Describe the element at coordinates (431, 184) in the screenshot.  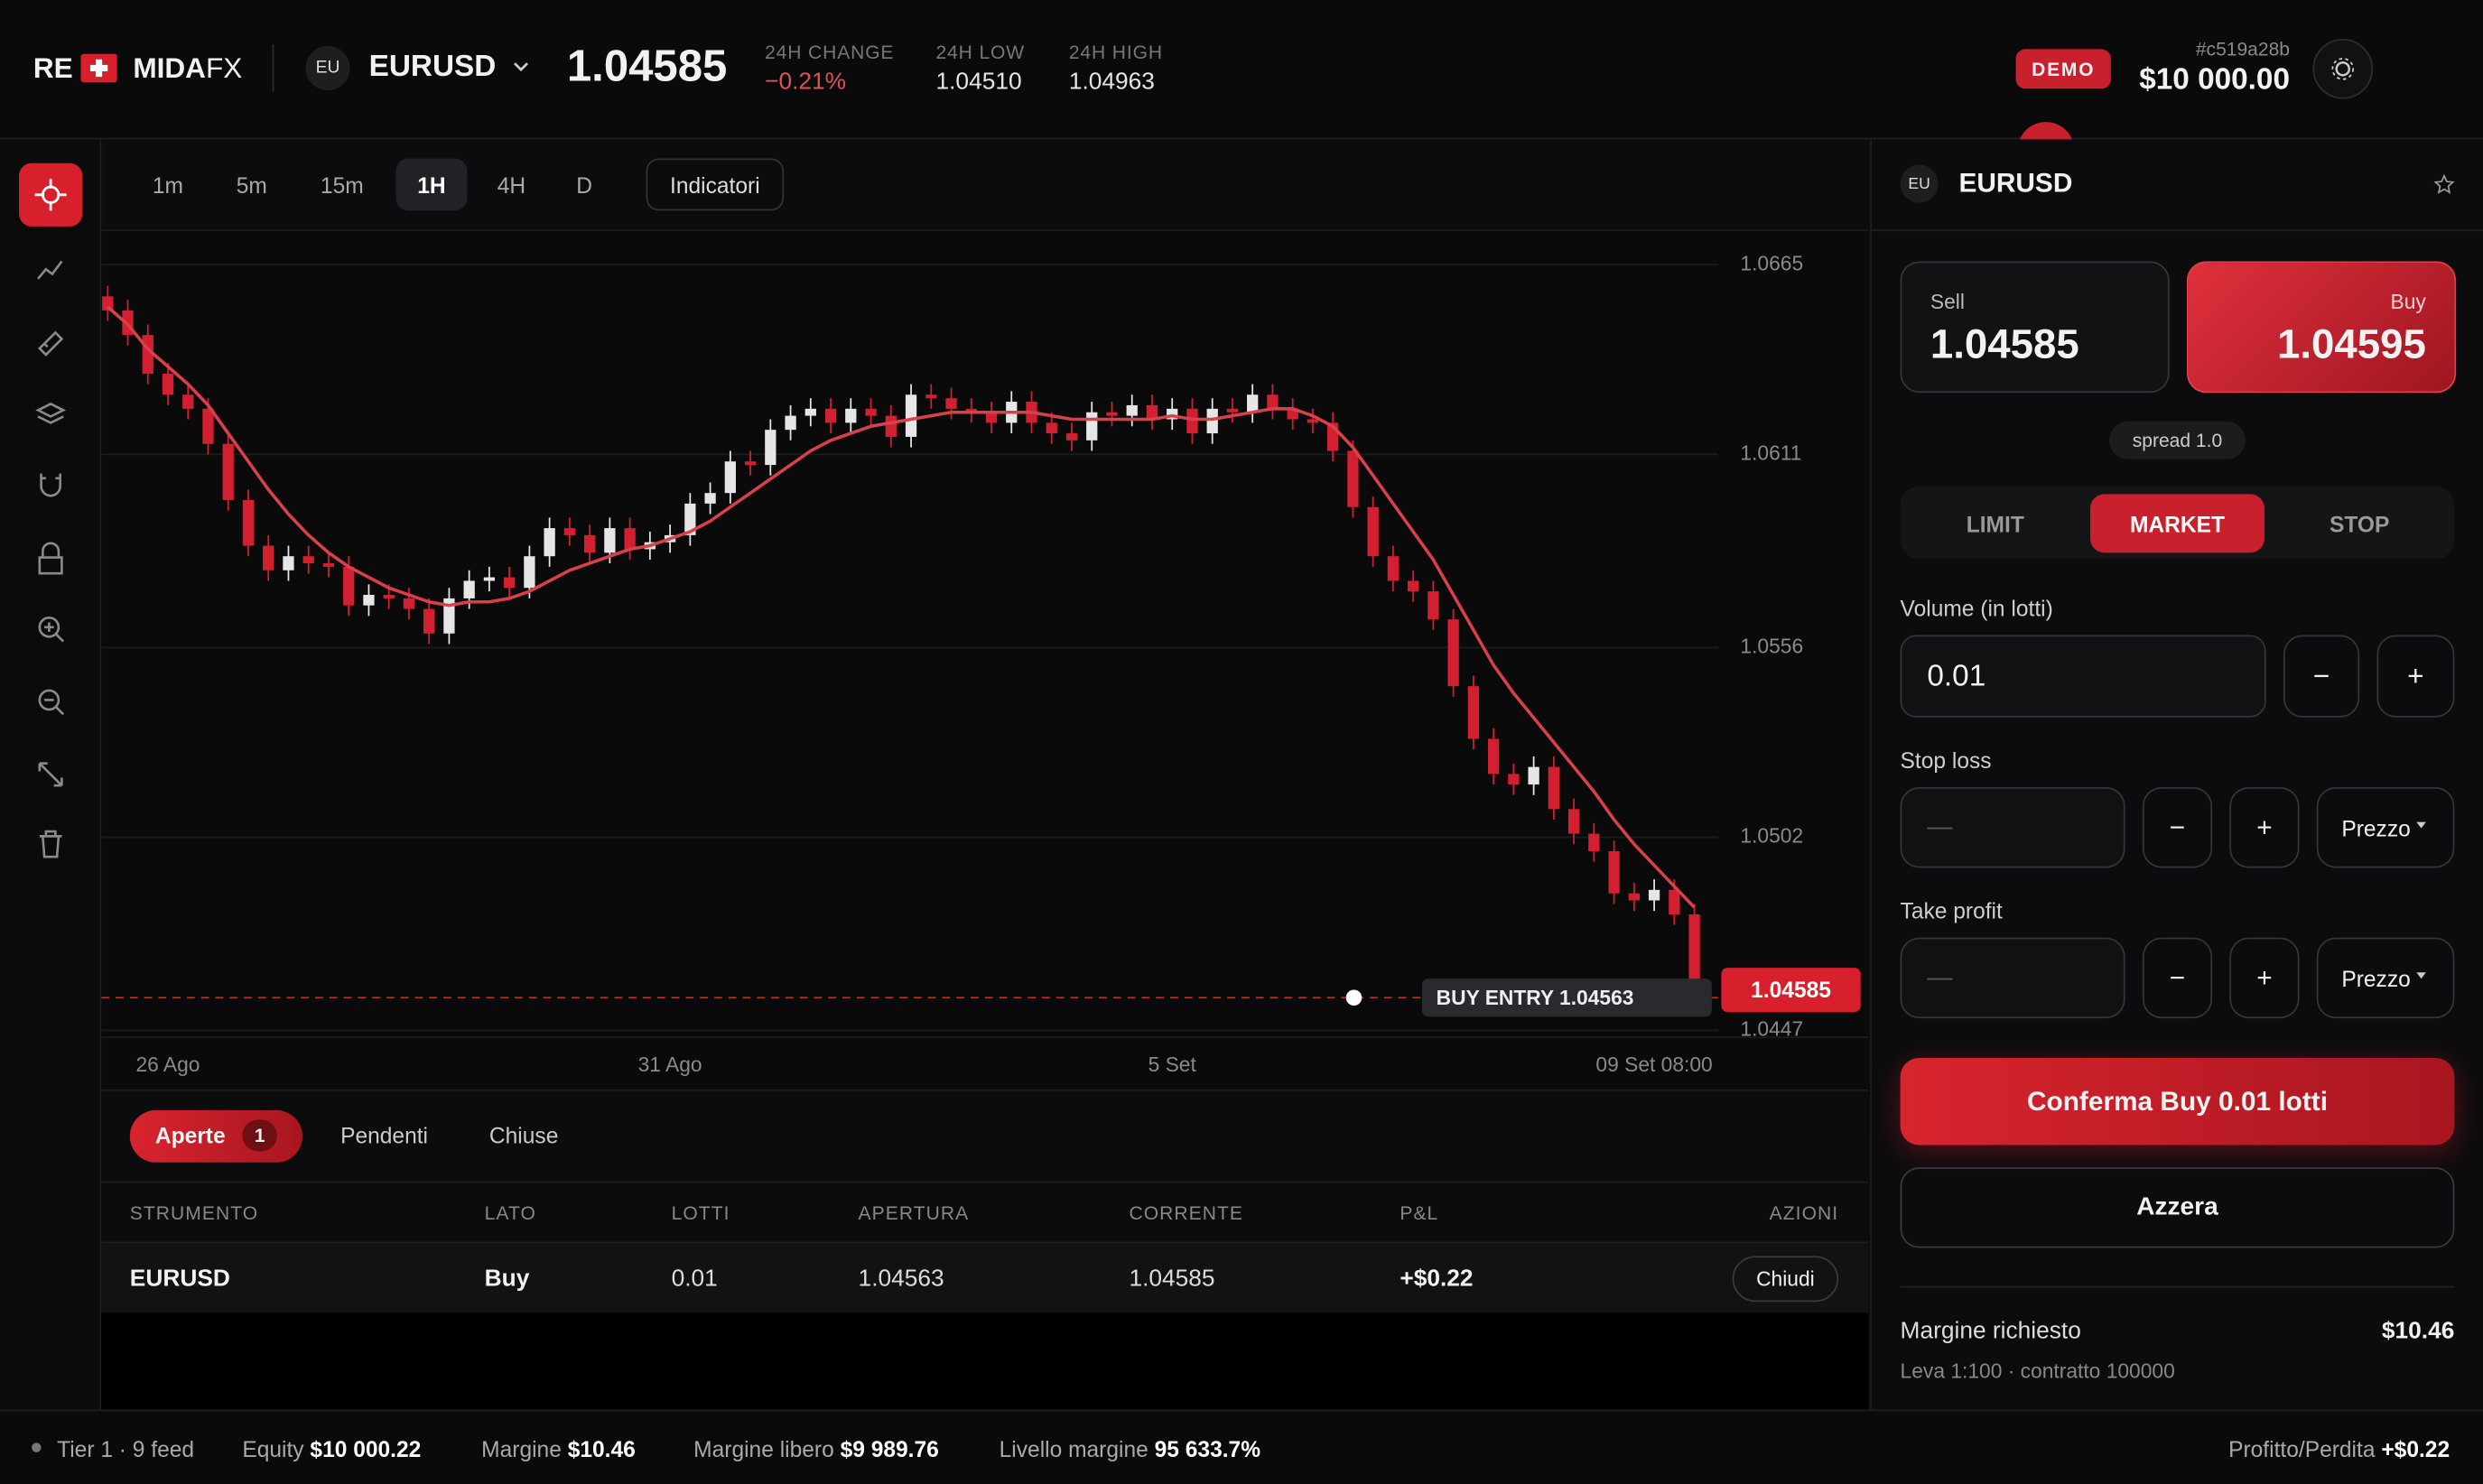
I see `timeframe: 1H` at that location.